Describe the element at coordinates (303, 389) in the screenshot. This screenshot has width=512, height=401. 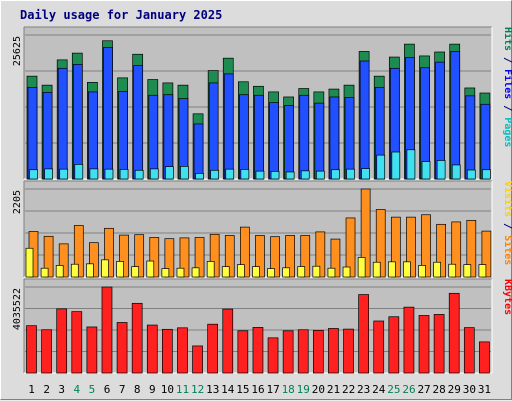
I see `x-tick-label: 19` at that location.